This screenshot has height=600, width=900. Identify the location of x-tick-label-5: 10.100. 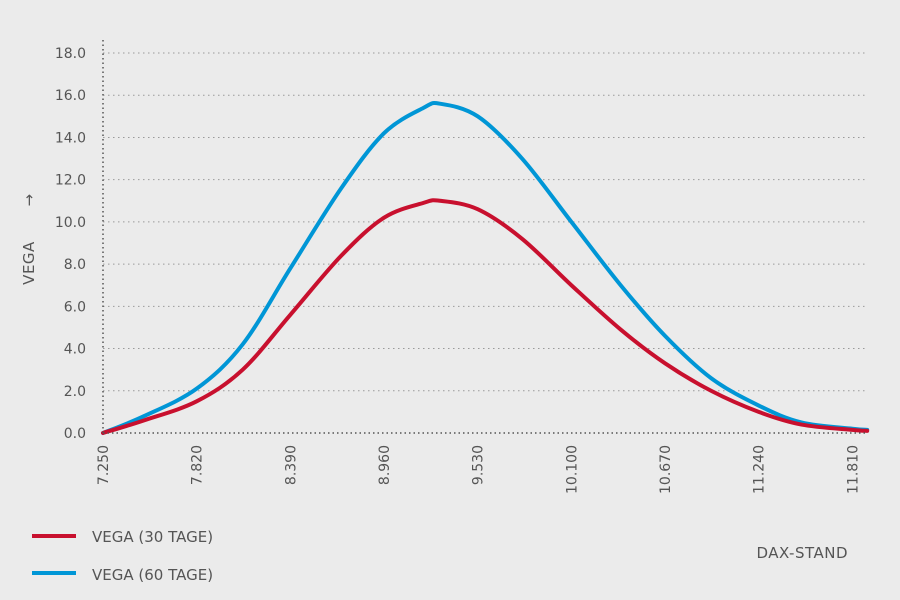
(572, 469).